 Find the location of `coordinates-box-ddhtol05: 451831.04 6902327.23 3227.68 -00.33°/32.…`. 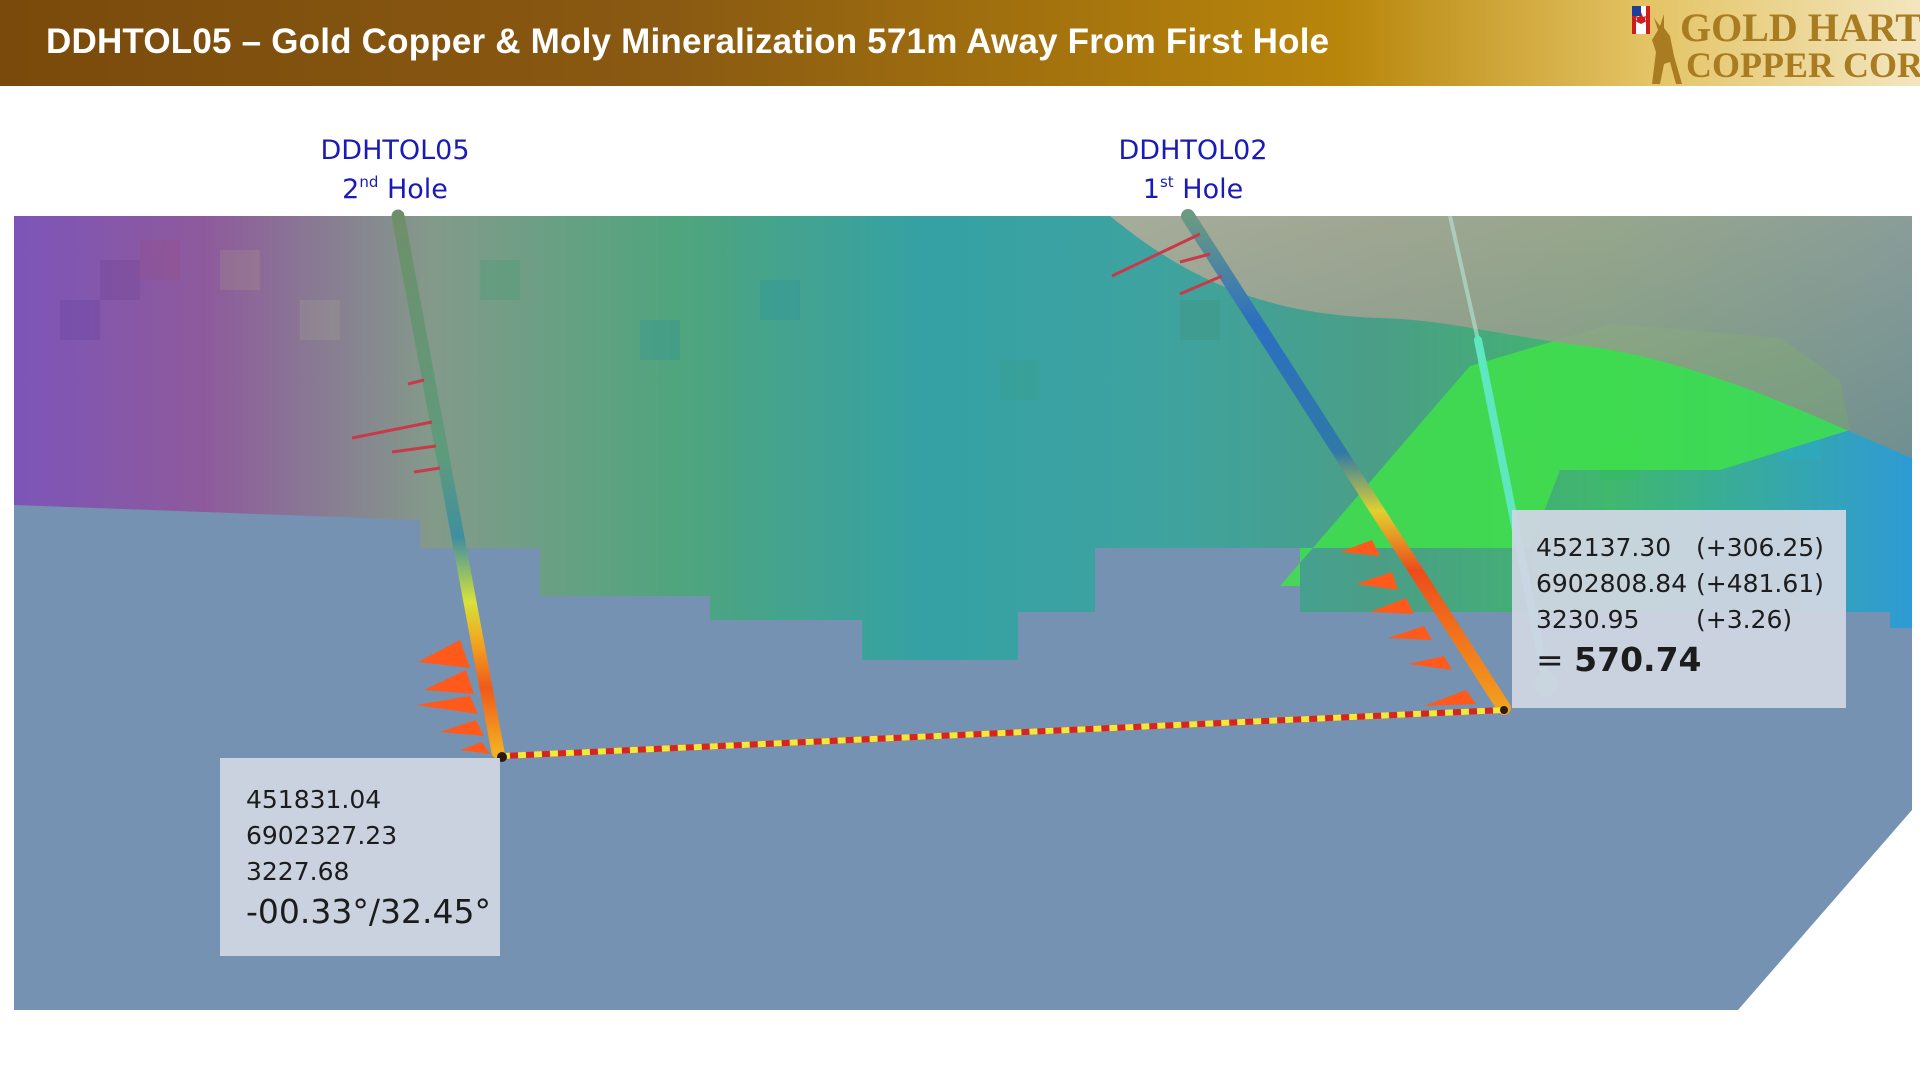

coordinates-box-ddhtol05: 451831.04 6902327.23 3227.68 -00.33°/32.… is located at coordinates (360, 857).